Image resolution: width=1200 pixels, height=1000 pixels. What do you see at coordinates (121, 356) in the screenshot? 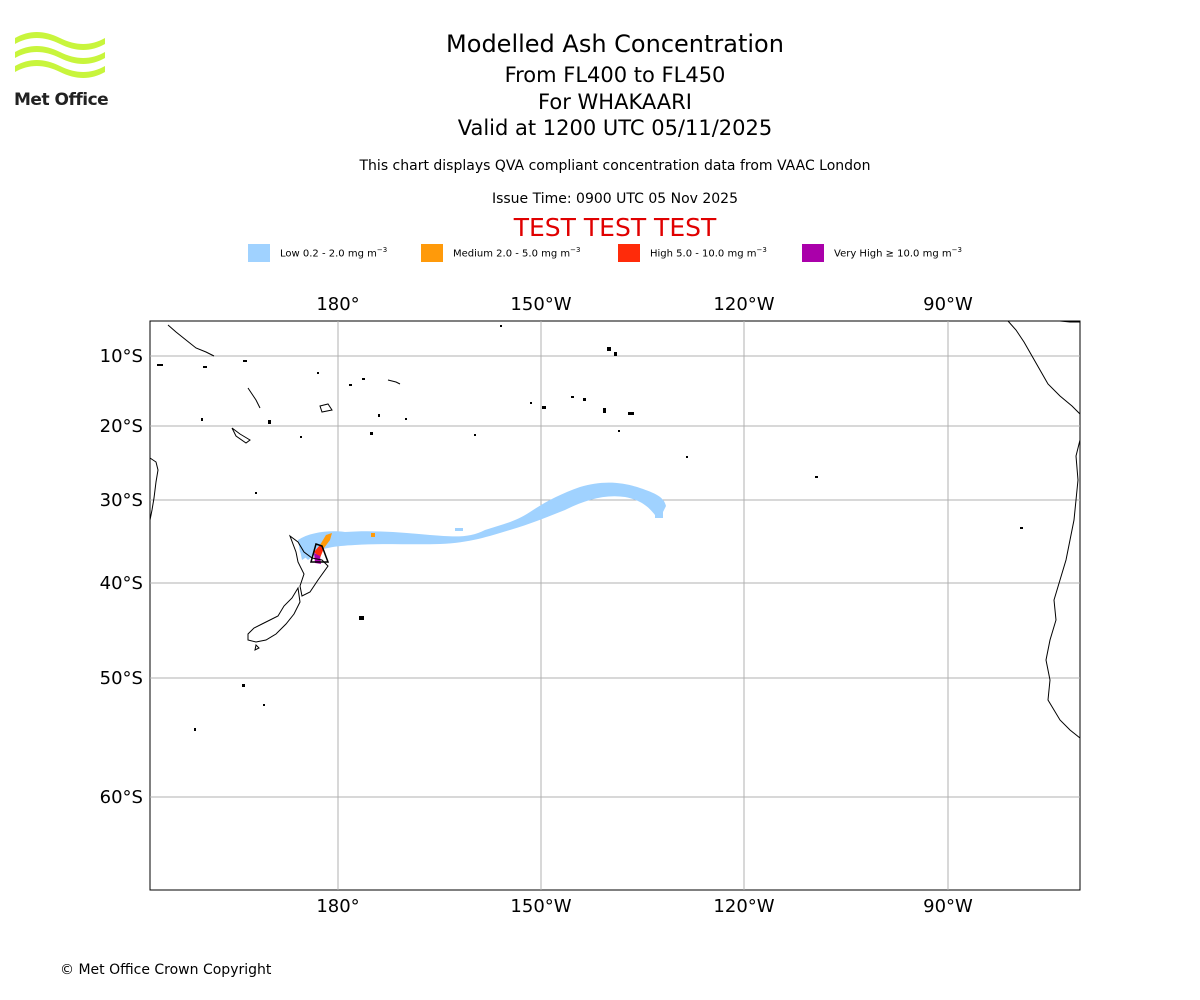
I see `lat-label-10s: 10°S` at bounding box center [121, 356].